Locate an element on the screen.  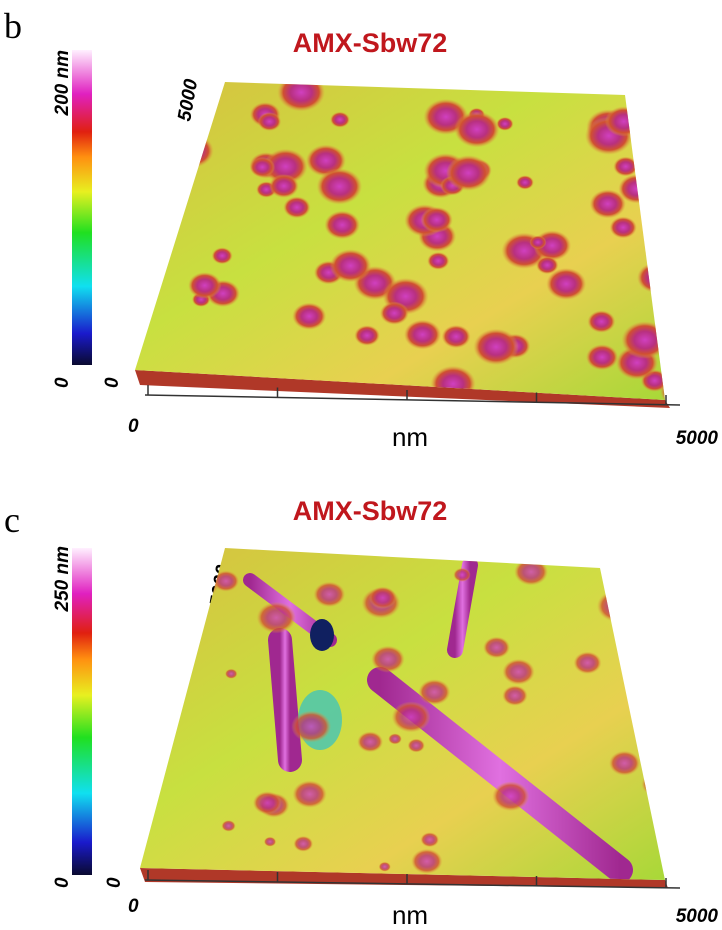
colorbar-max: 250 nm is located at coordinates (62, 579).